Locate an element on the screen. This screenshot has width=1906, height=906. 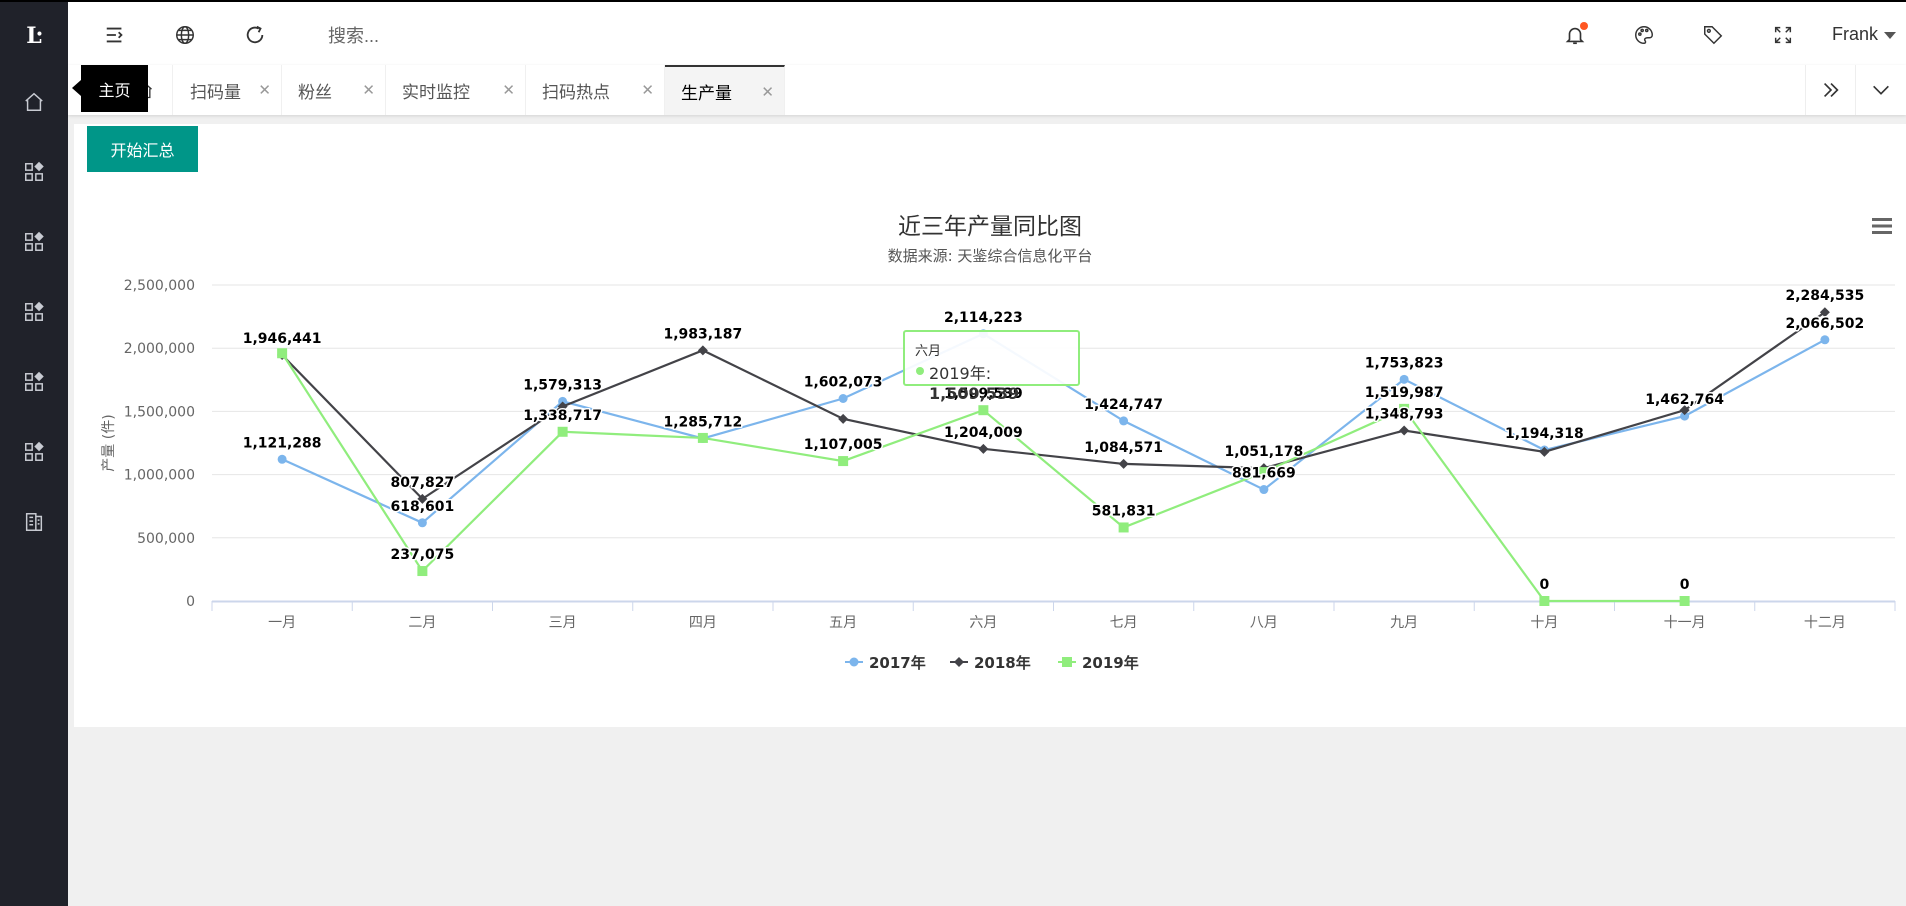
search-input is located at coordinates (478, 36).